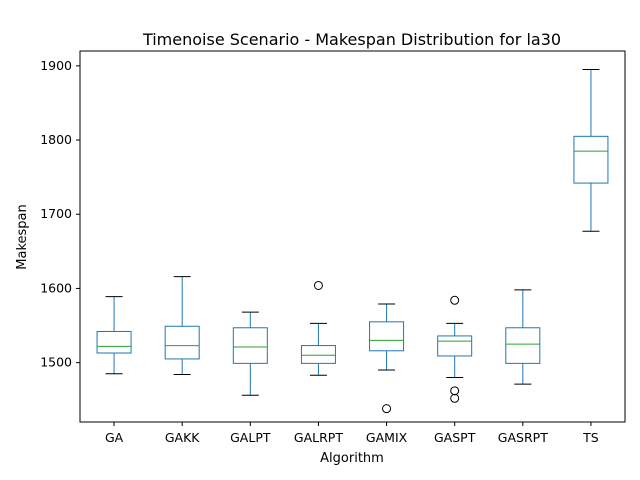 This screenshot has height=480, width=640. Describe the element at coordinates (590, 437) in the screenshot. I see `x-tick-label: TS` at that location.